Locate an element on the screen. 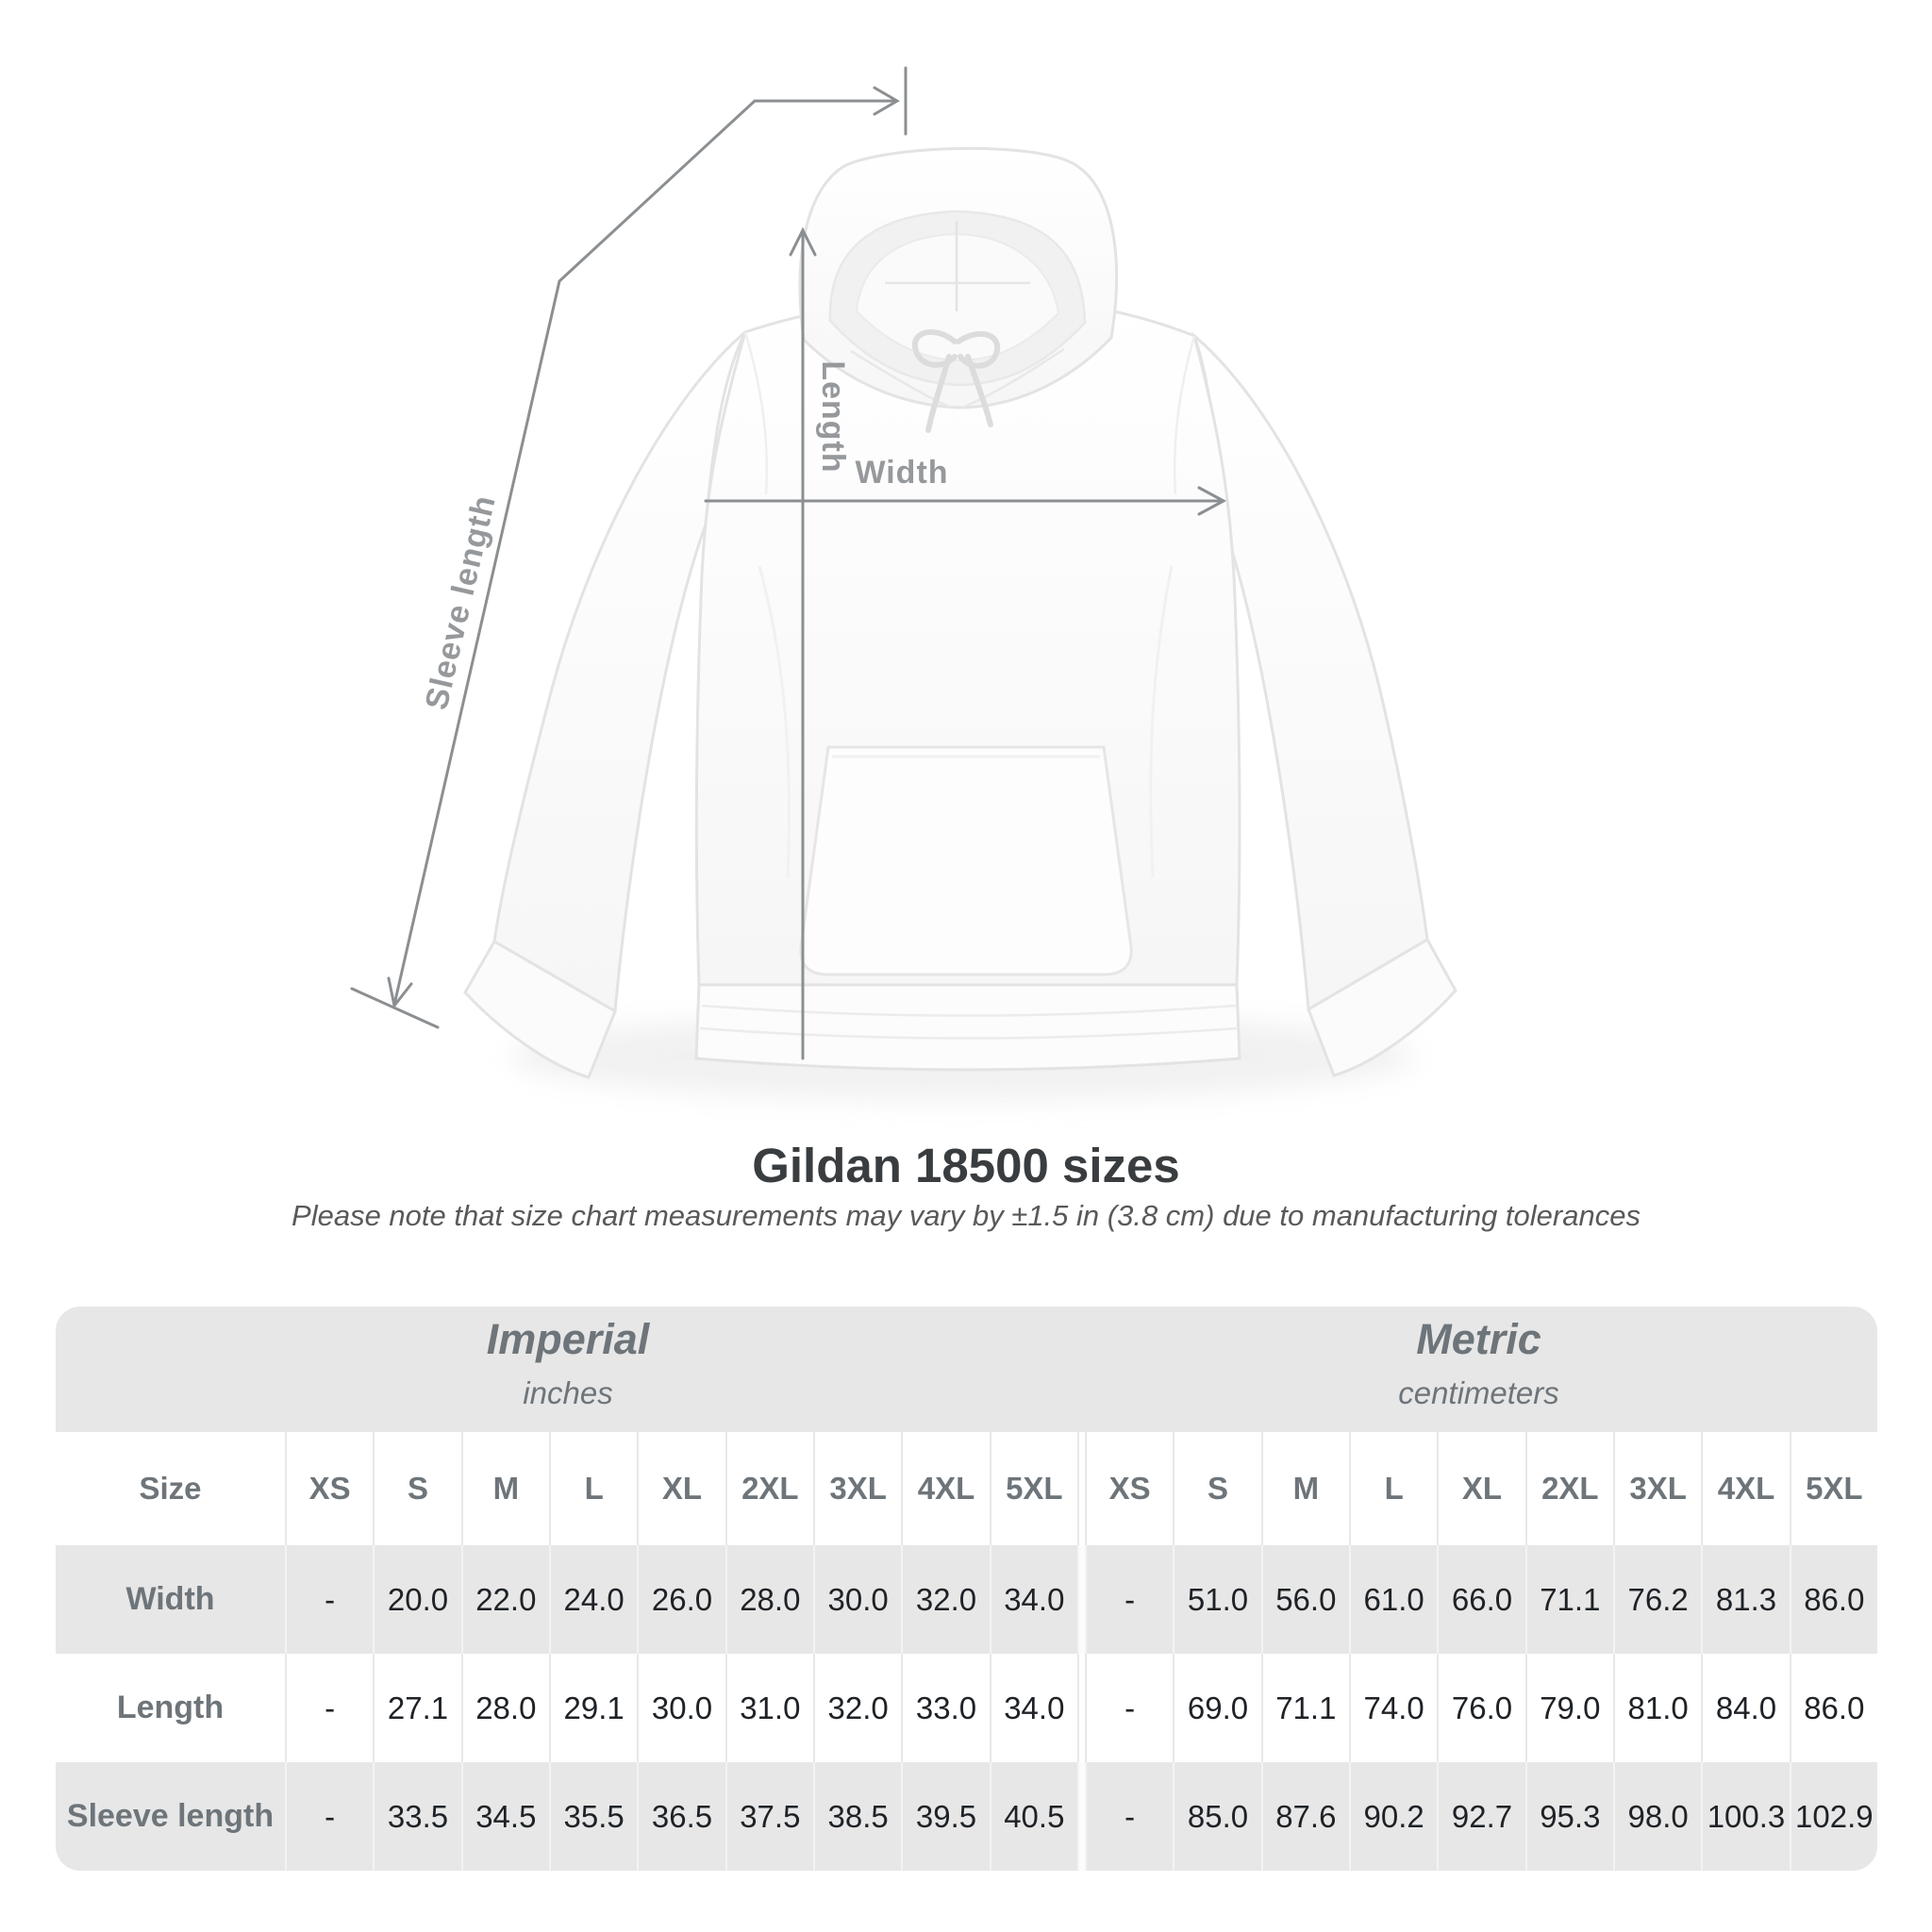  col-header-metric-m: M is located at coordinates (1304, 1488).